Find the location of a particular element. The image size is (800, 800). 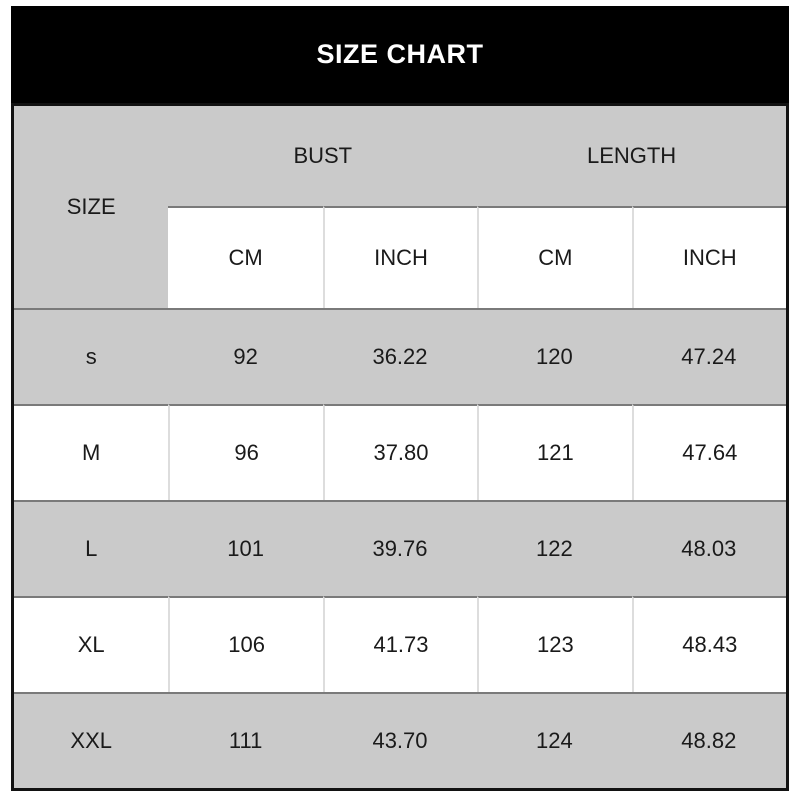

header-length: LENGTH is located at coordinates (631, 156).